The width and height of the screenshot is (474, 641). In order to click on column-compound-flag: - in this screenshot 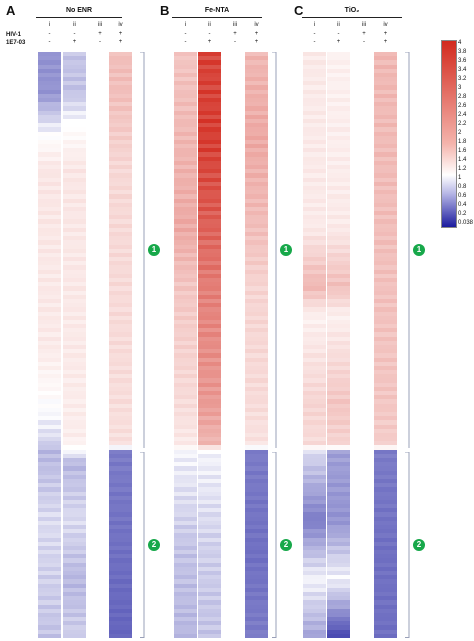, I will do `click(235, 42)`.